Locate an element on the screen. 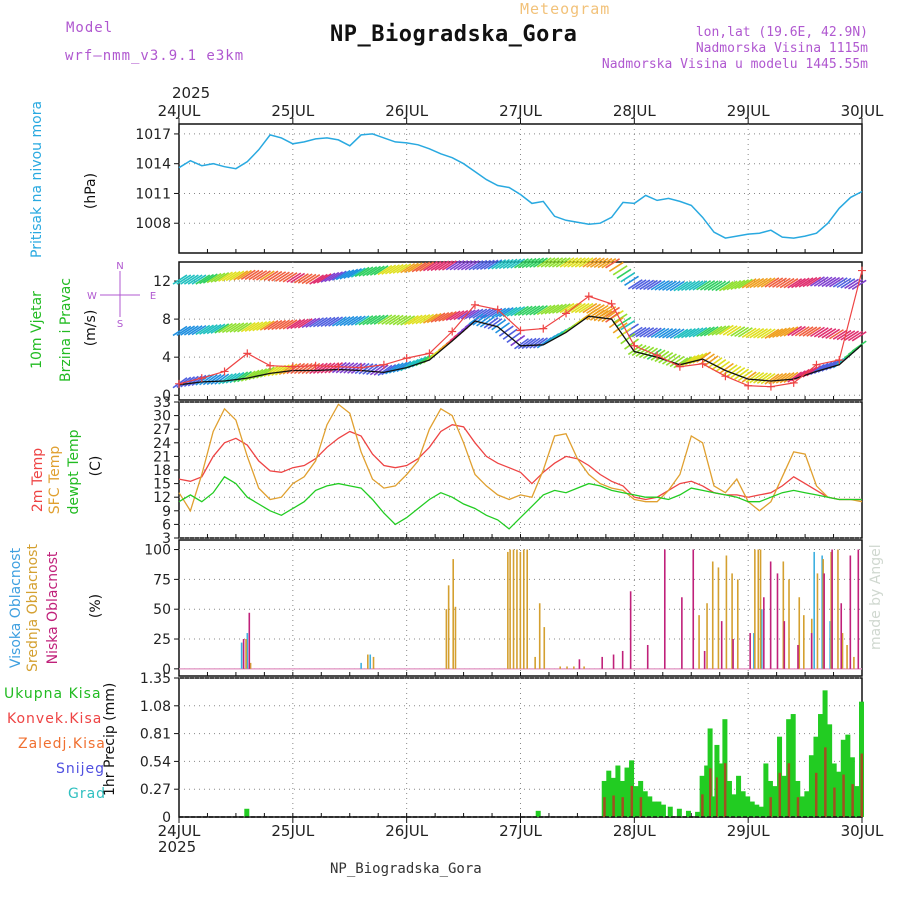  y-tick-label: 0 is located at coordinates (166, 396).